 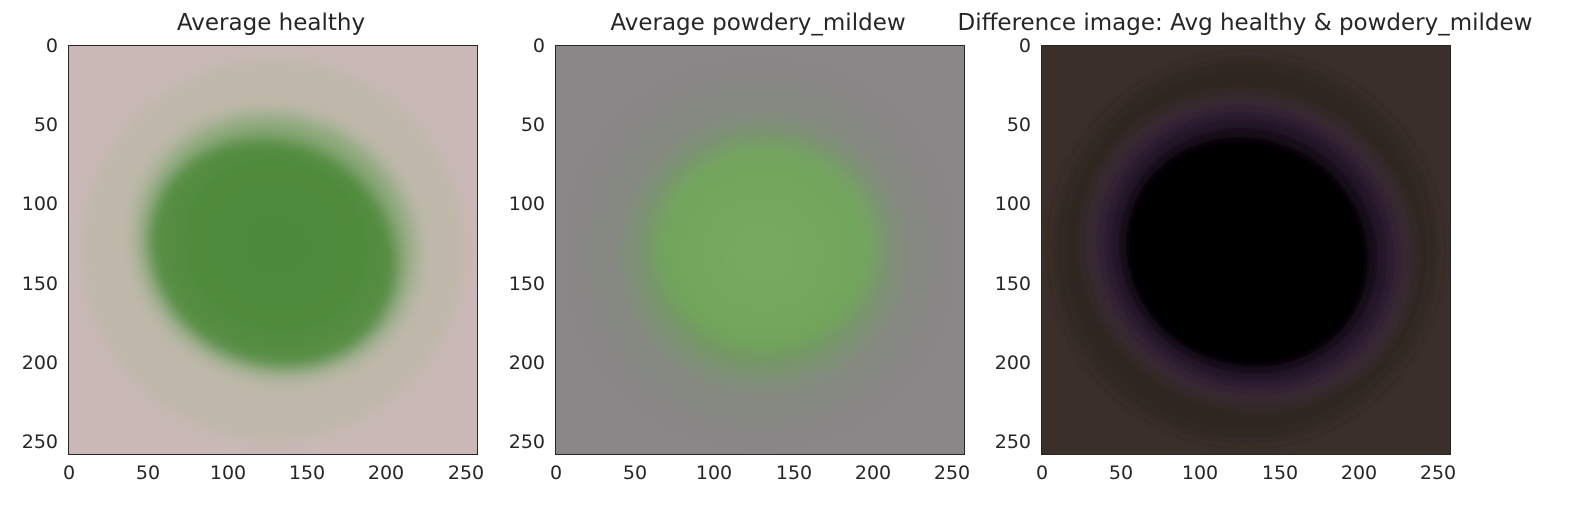 I want to click on panel-title-average-healthy: Average healthy, so click(x=271, y=23).